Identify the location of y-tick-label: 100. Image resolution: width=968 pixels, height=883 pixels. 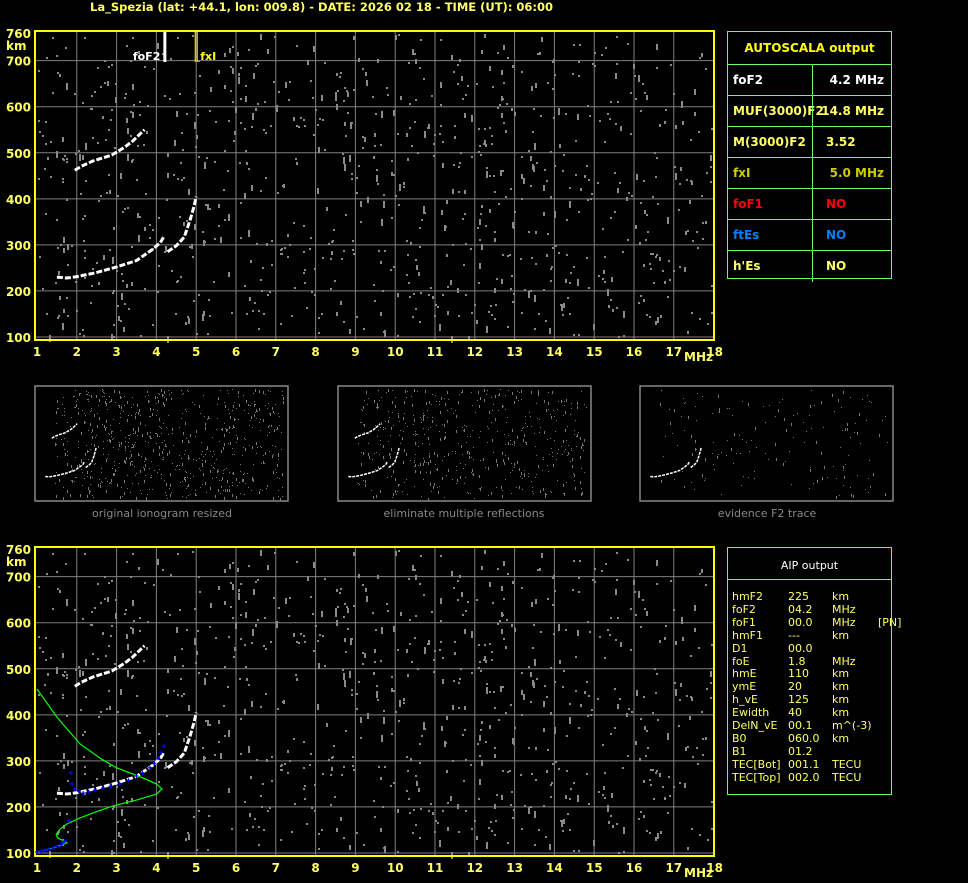
(18, 338).